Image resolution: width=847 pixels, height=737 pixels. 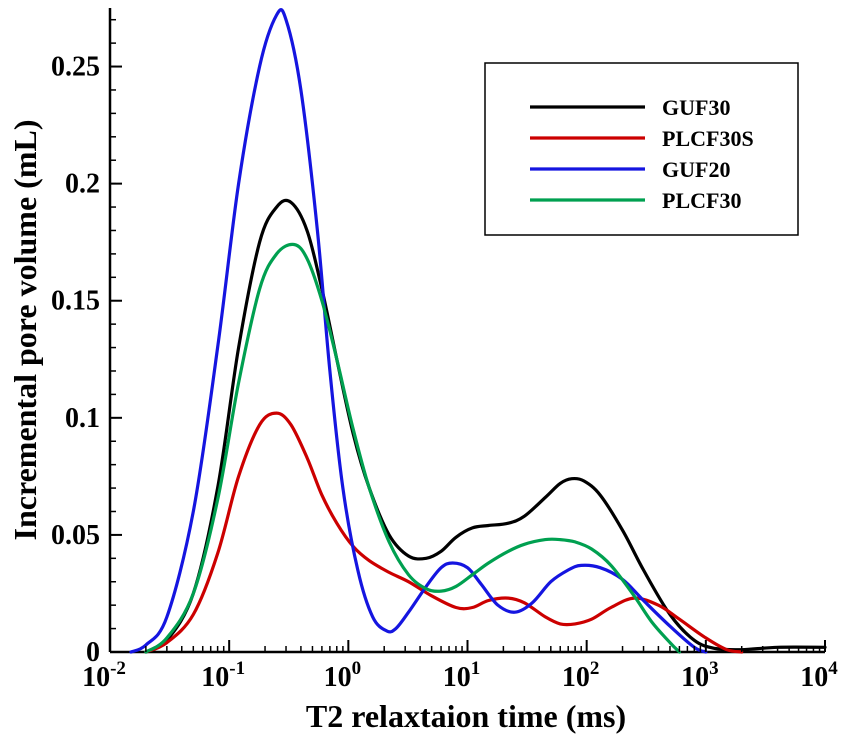 What do you see at coordinates (75, 301) in the screenshot?
I see `y-tick-label: 0.15` at bounding box center [75, 301].